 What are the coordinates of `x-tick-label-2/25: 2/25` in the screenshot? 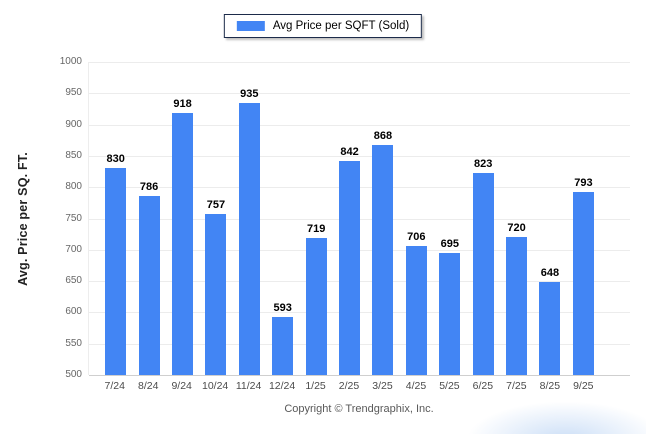 It's located at (349, 386).